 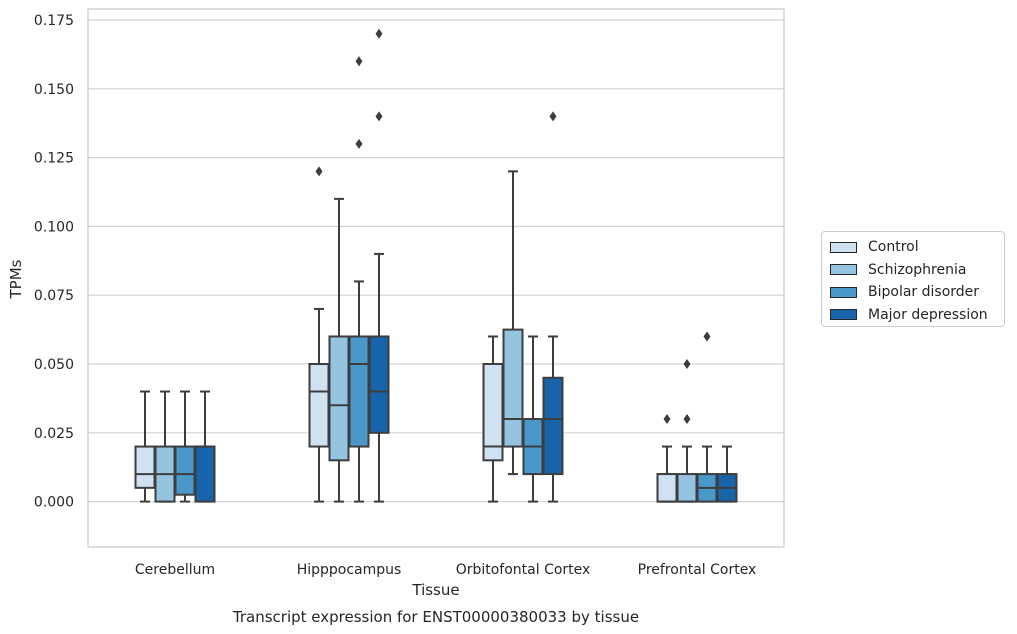 I want to click on x-axis-label: Tissue, so click(x=435, y=590).